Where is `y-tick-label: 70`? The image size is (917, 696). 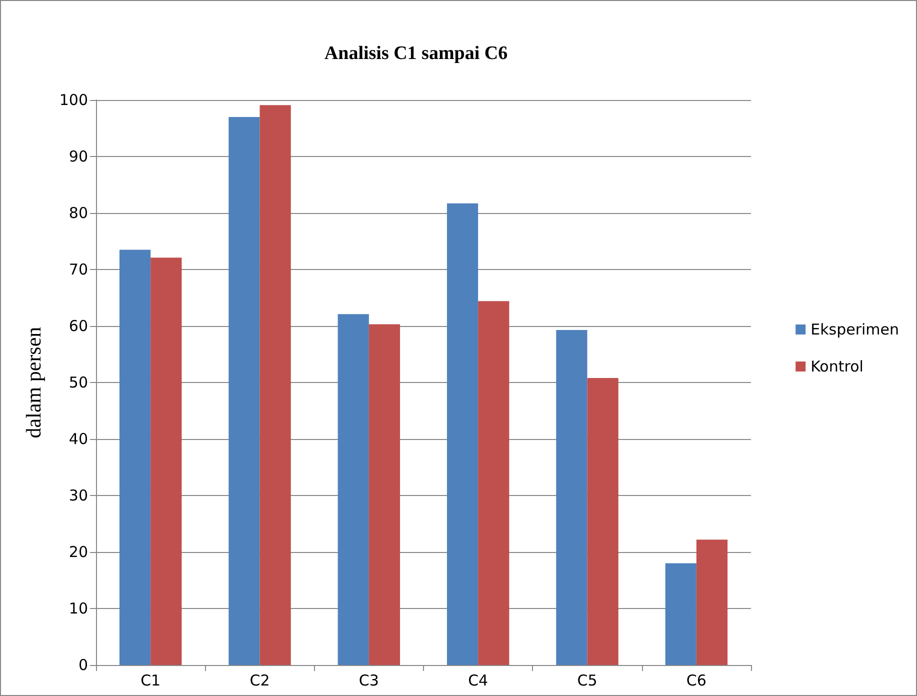 y-tick-label: 70 is located at coordinates (78, 269).